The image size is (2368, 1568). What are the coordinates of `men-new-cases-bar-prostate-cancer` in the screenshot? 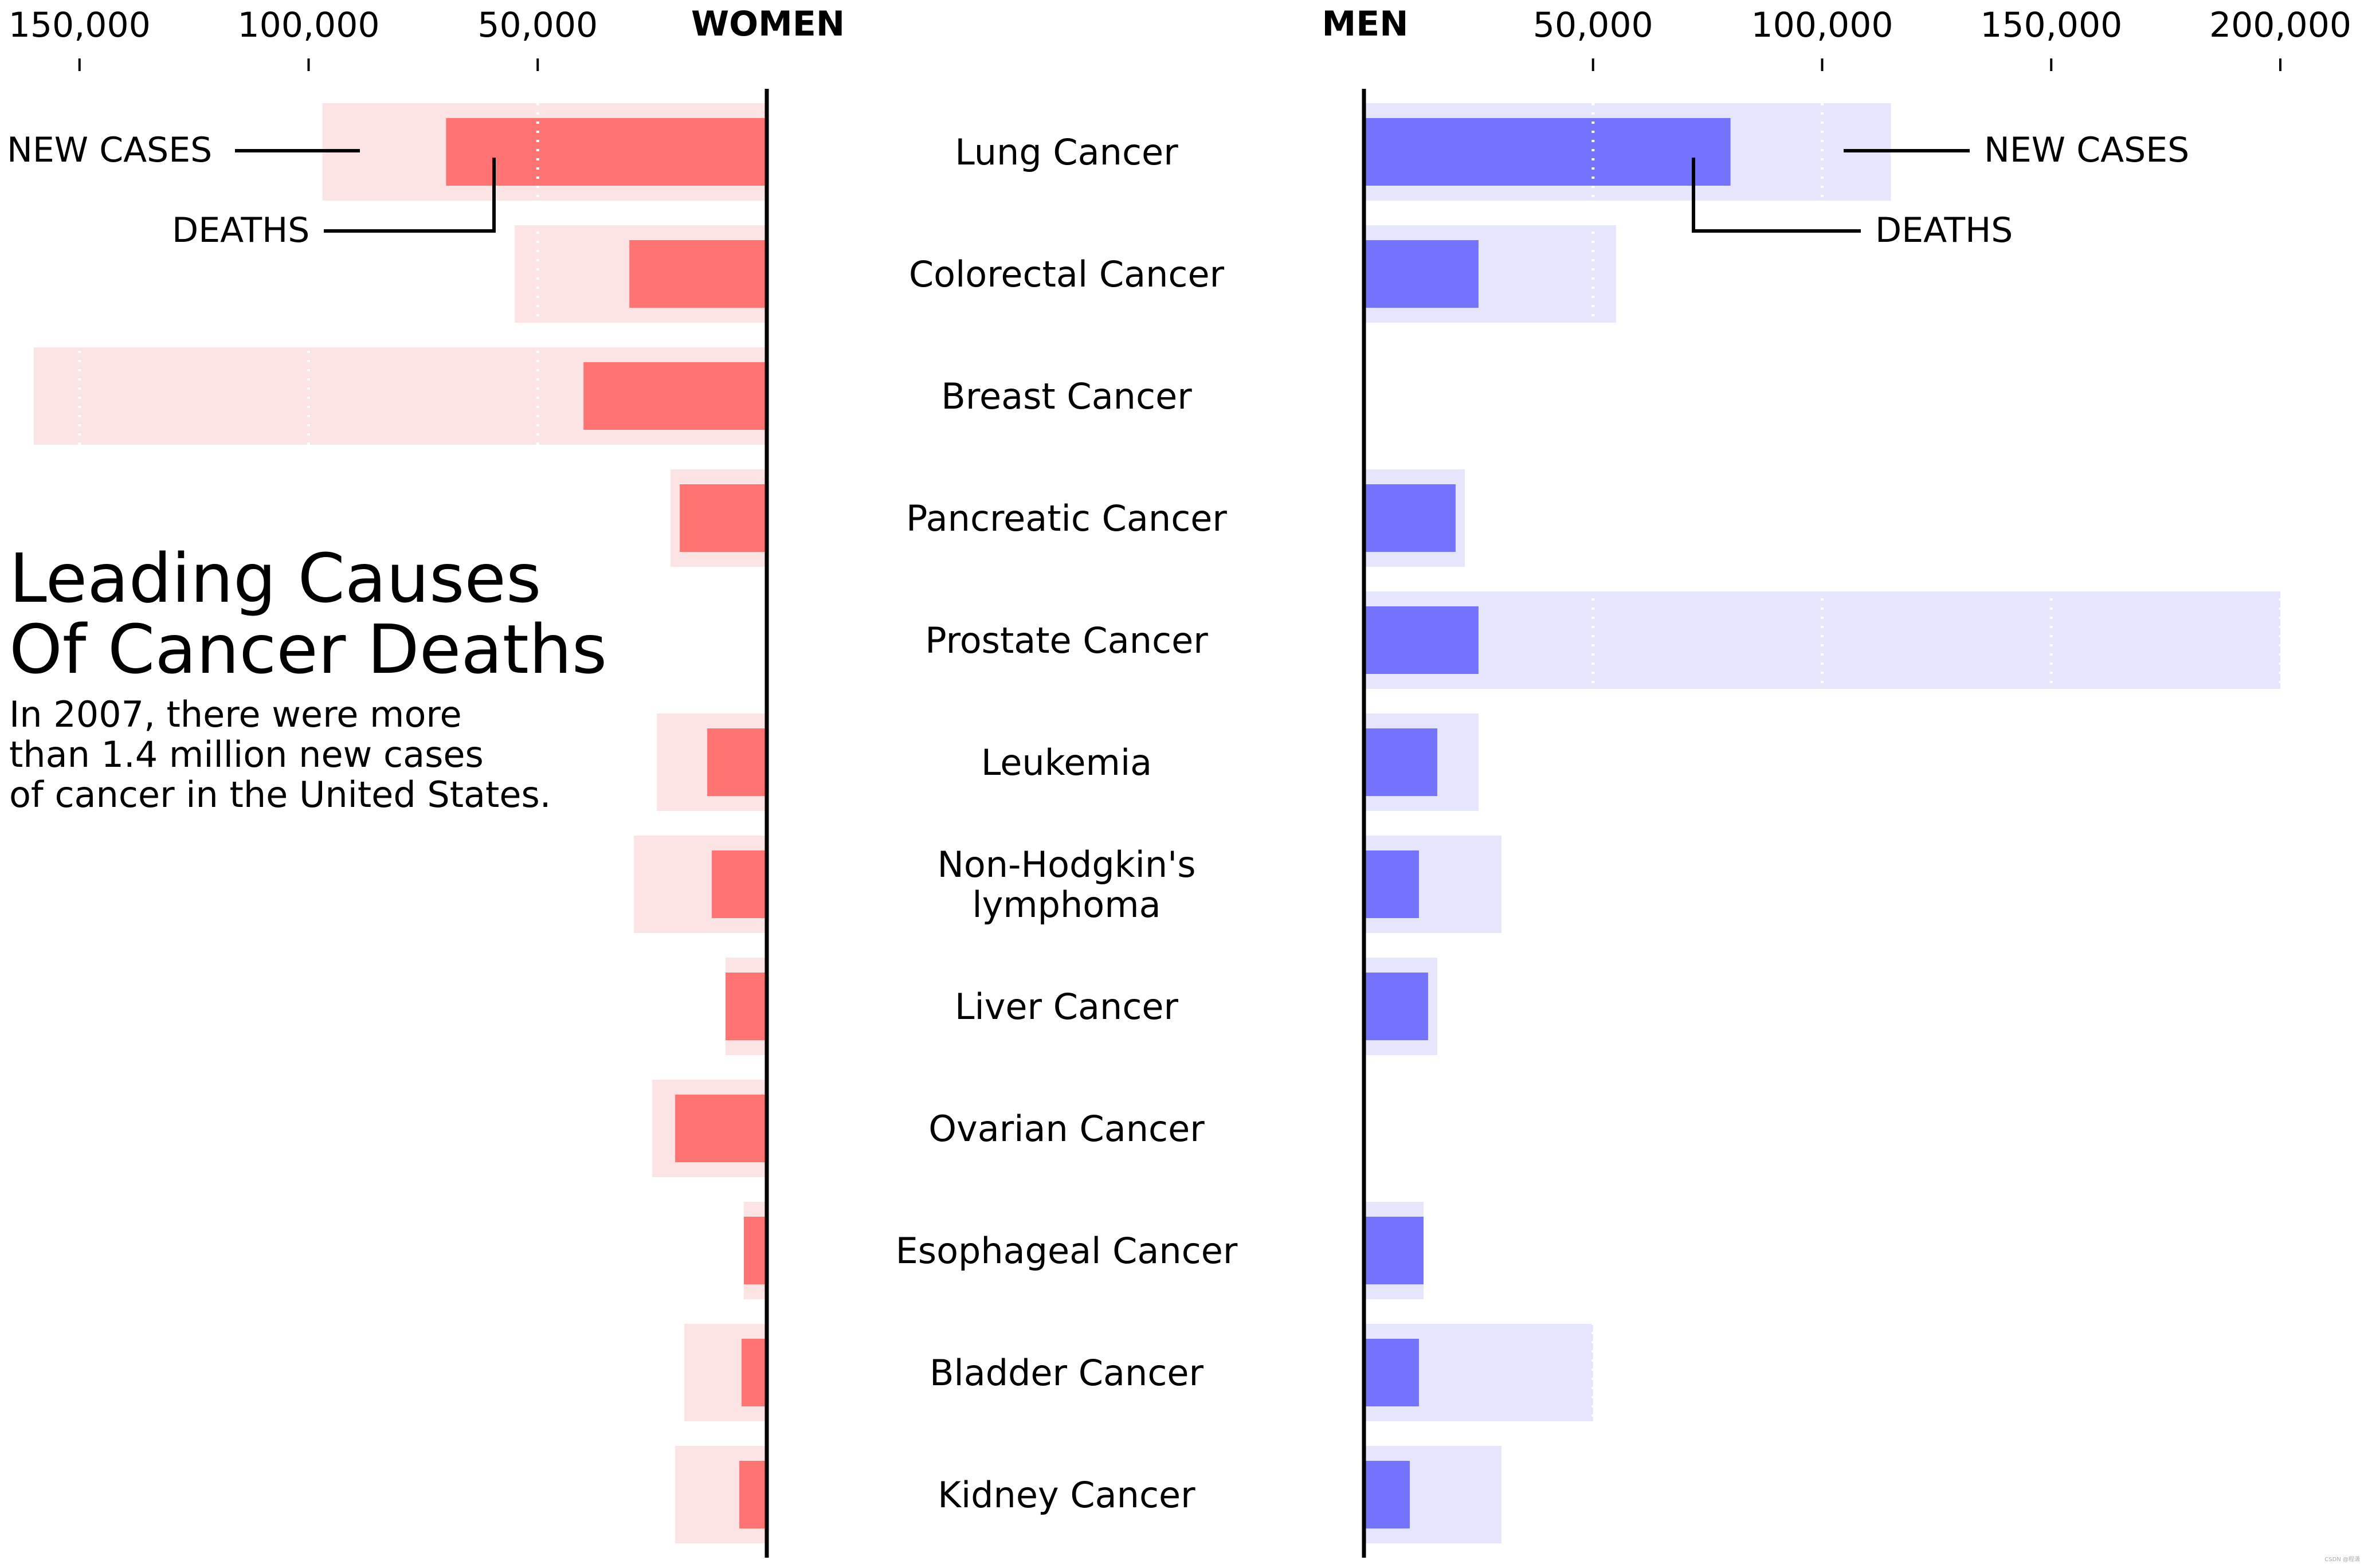 It's located at (1822, 640).